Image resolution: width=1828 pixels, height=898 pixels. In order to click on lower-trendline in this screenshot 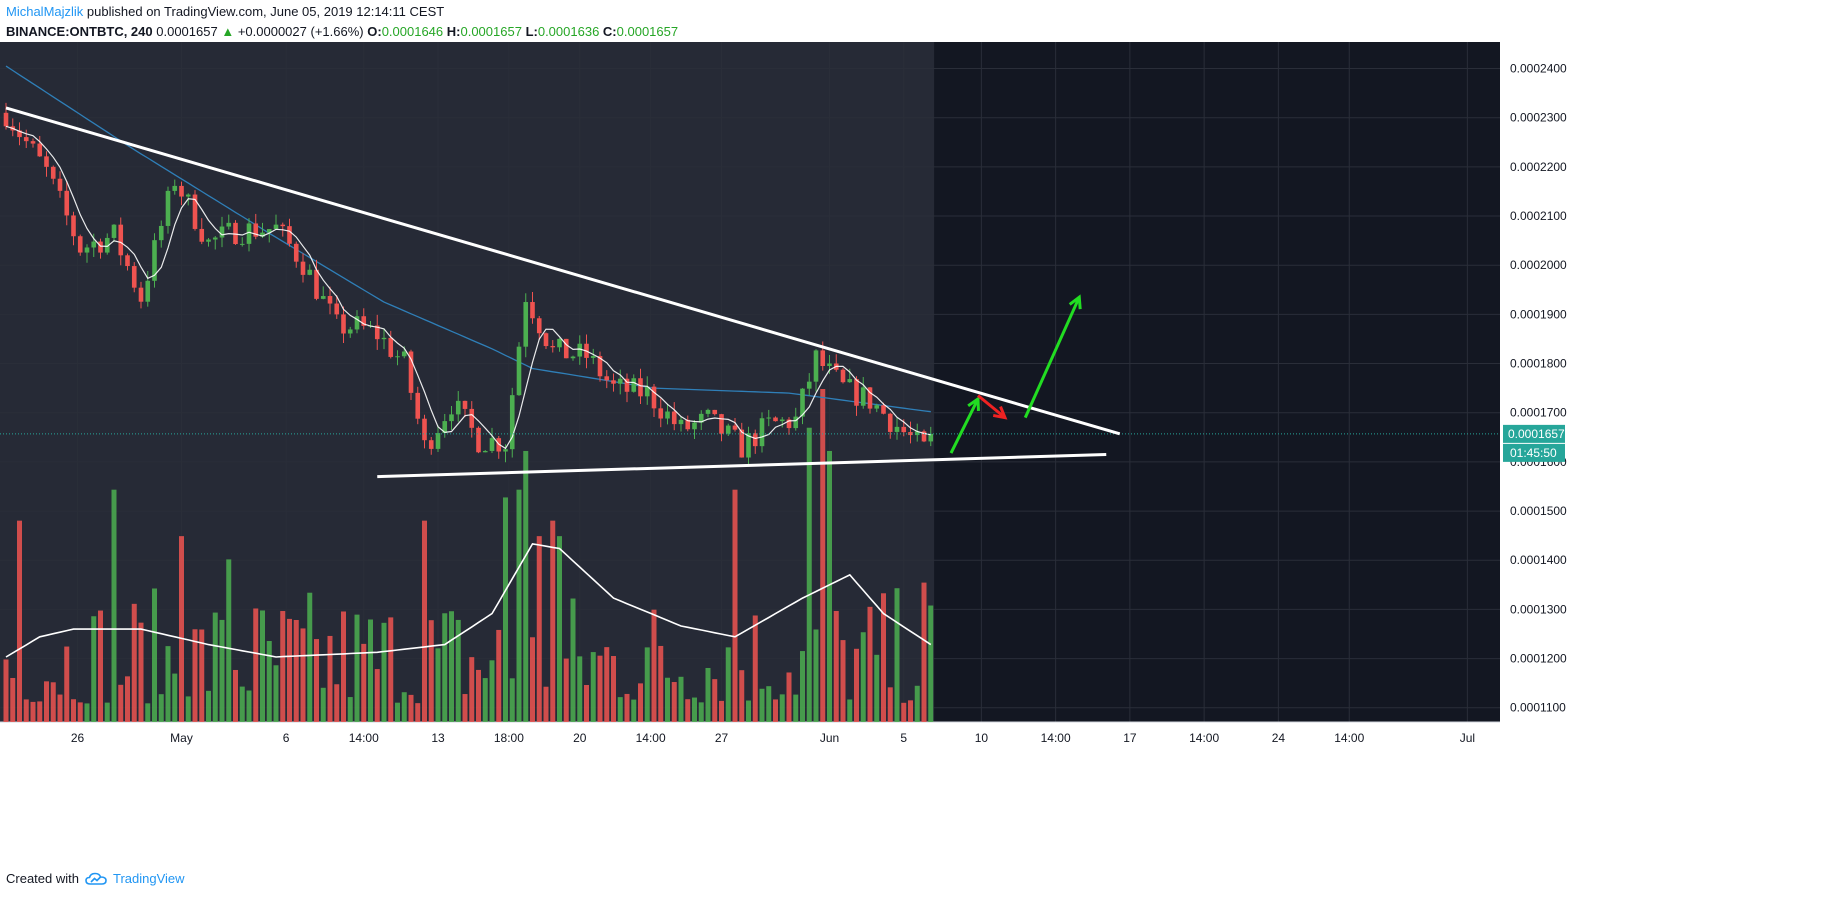, I will do `click(742, 466)`.